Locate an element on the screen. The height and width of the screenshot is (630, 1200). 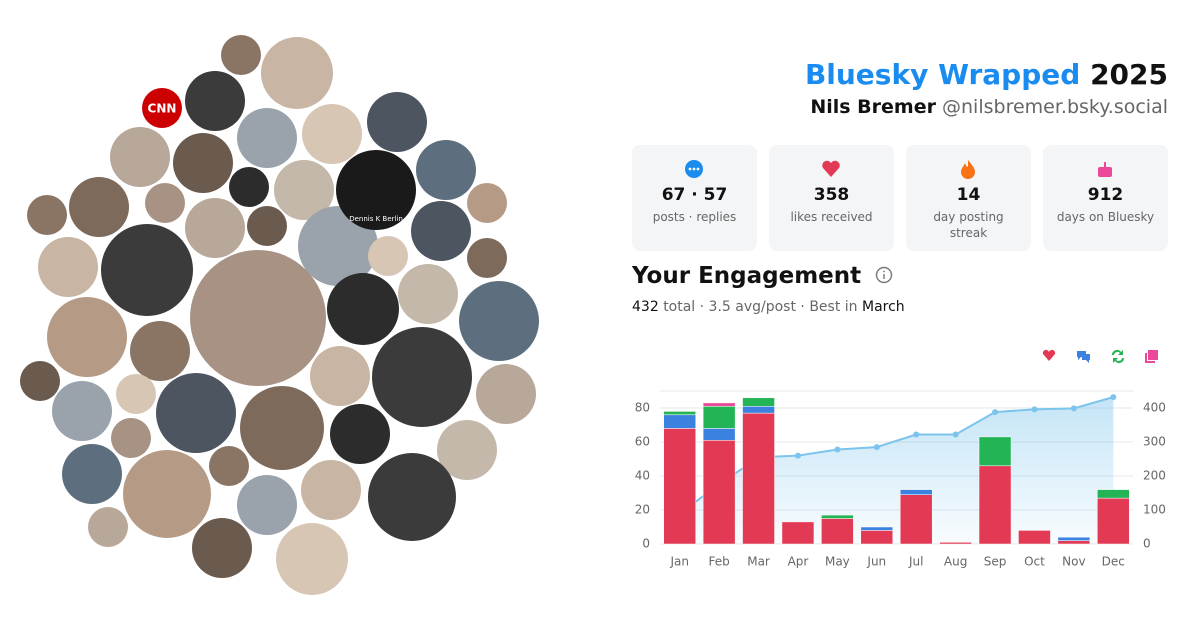
stat-value: 67 · 57 is located at coordinates (694, 195).